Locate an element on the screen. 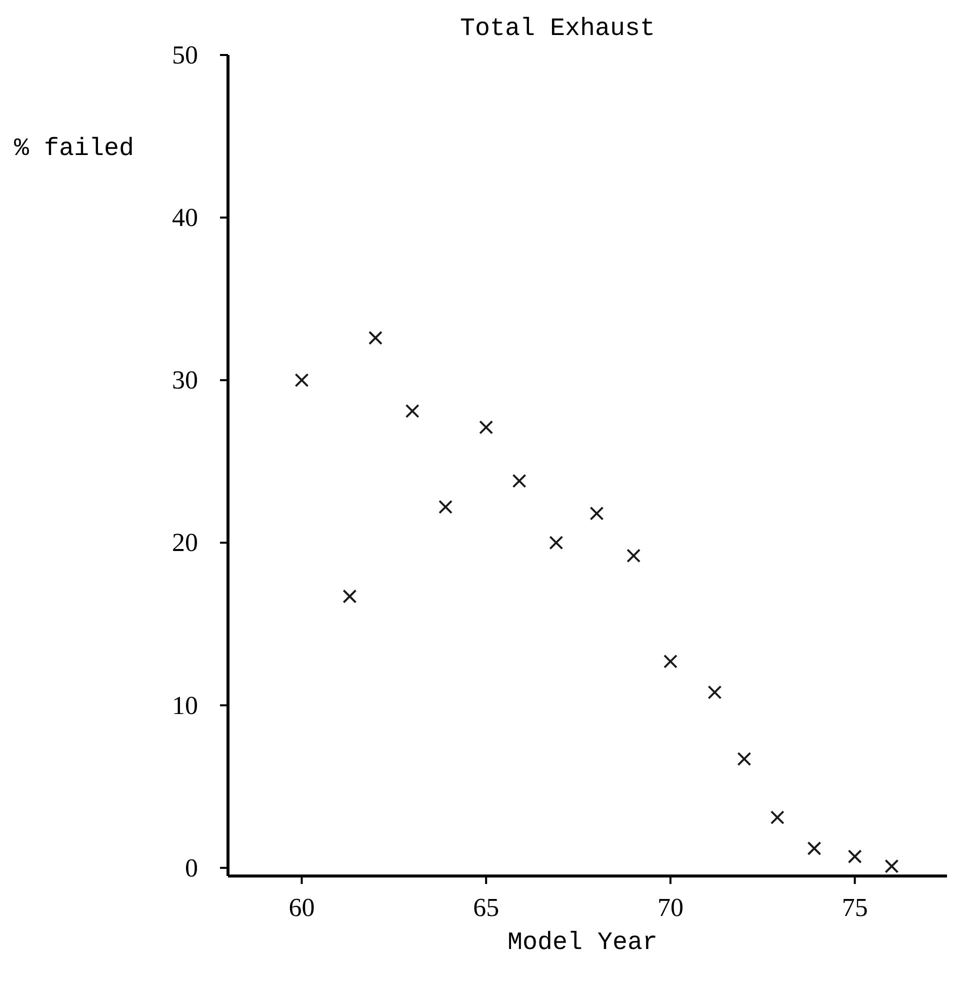 This screenshot has width=963, height=989. y-tick-label: 20 is located at coordinates (185, 543).